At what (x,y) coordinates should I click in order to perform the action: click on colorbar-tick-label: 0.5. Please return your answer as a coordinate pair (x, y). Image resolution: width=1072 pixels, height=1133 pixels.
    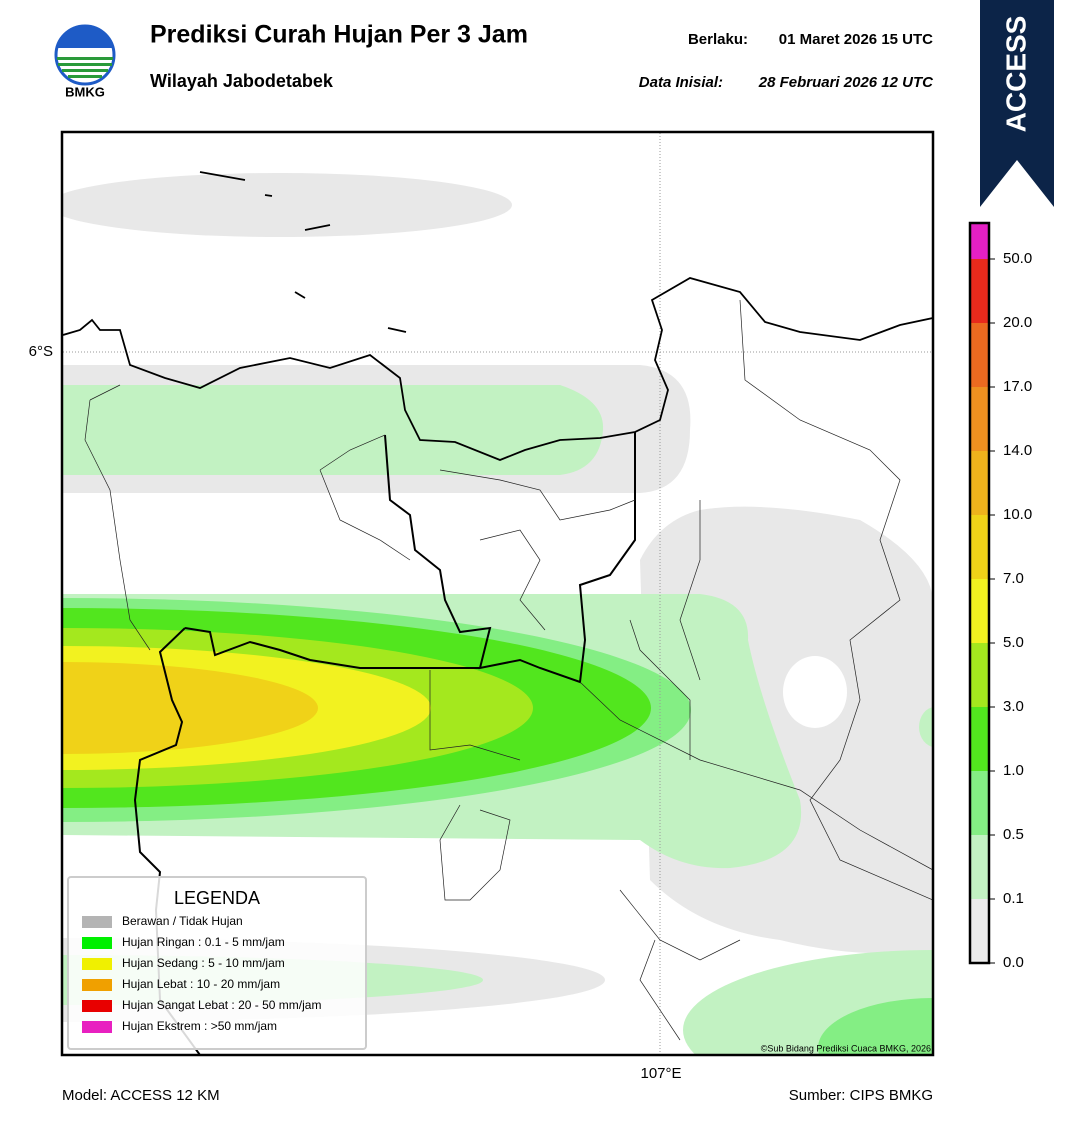
    Looking at the image, I should click on (1013, 834).